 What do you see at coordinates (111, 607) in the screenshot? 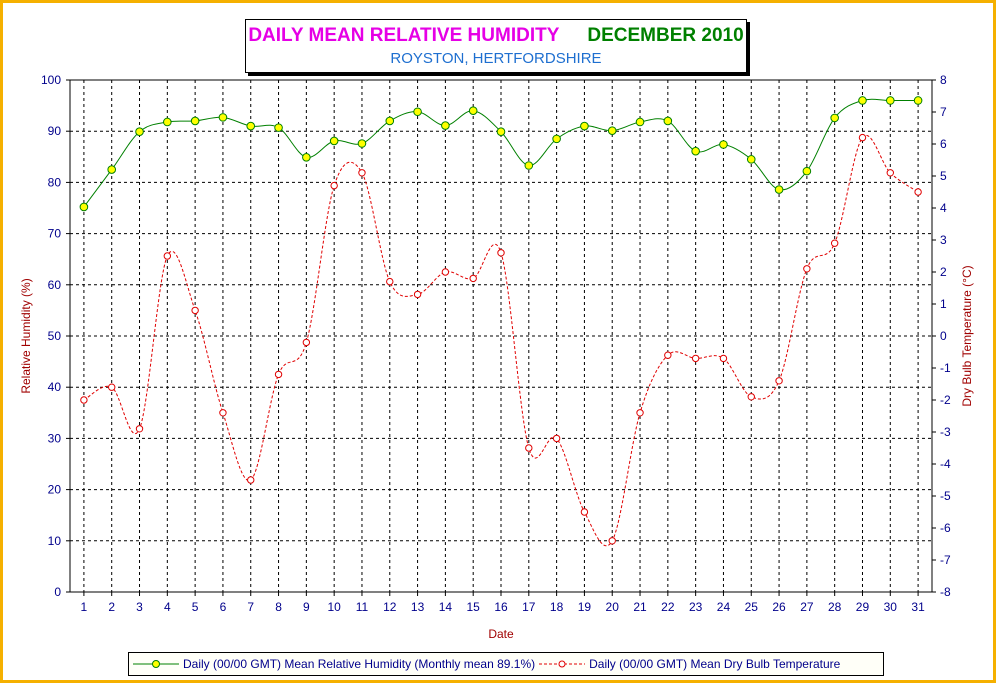
I see `x-tick-label: 2` at bounding box center [111, 607].